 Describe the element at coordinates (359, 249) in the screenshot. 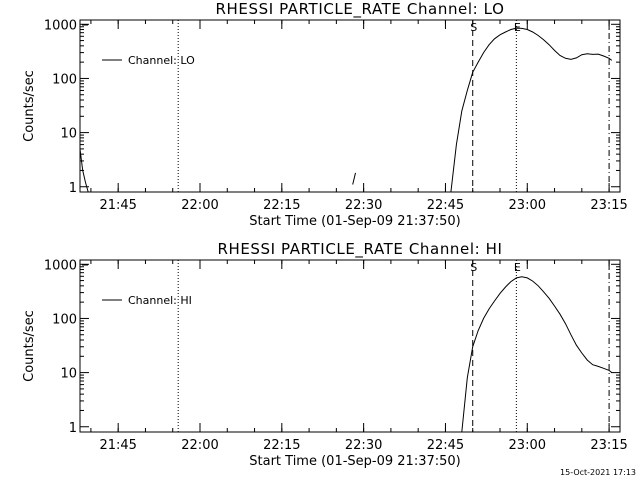

I see `chart-title: RHESSI PARTICLE_RATE Channel: HI` at that location.